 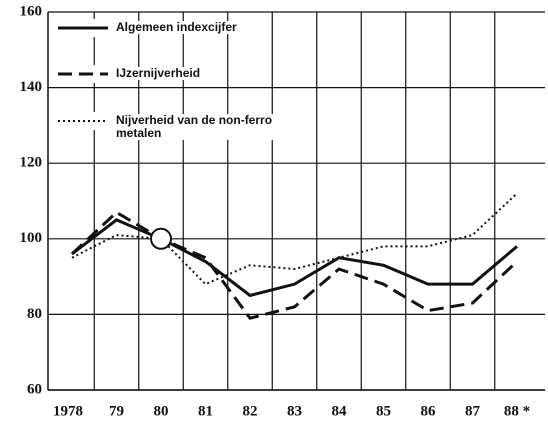 I want to click on highlight-circle, so click(x=161, y=238).